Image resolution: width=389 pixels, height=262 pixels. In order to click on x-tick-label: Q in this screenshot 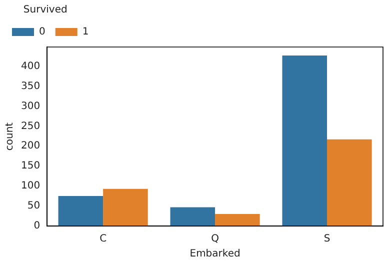, I will do `click(215, 239)`.